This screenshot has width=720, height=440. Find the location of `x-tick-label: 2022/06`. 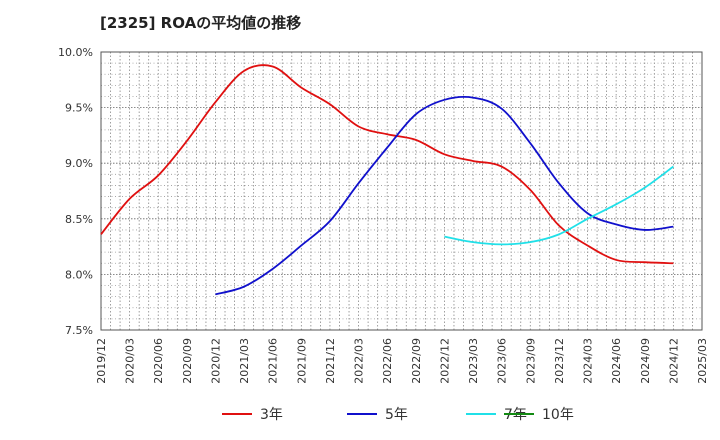

x-tick-label: 2022/06 is located at coordinates (387, 361).